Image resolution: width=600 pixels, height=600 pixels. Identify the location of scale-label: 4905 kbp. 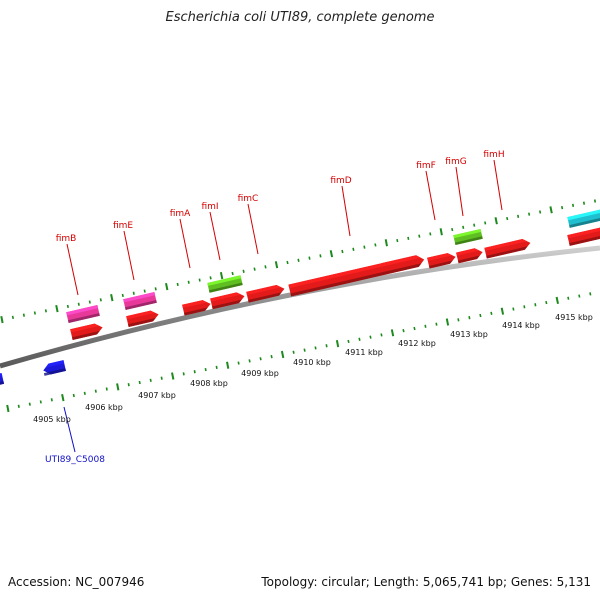
(52, 419).